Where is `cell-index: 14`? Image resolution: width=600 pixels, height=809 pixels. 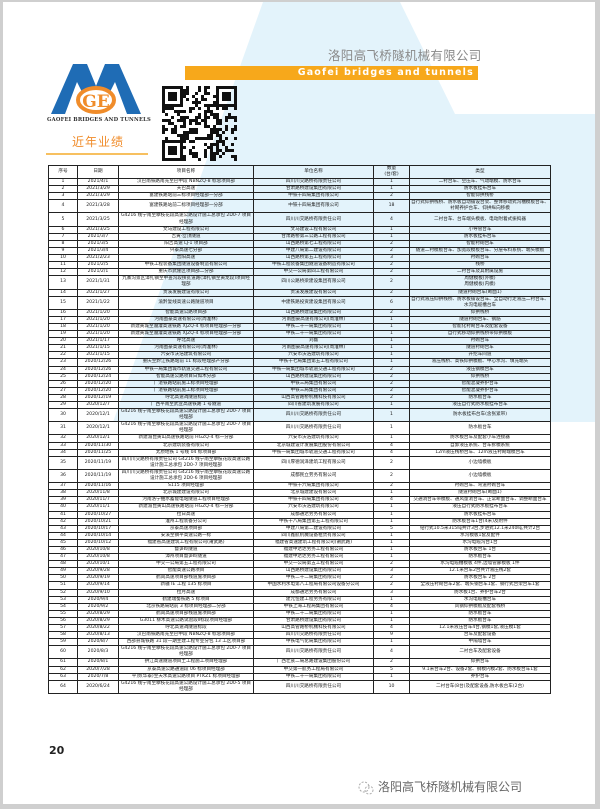
cell-index: 14 is located at coordinates (63, 292).